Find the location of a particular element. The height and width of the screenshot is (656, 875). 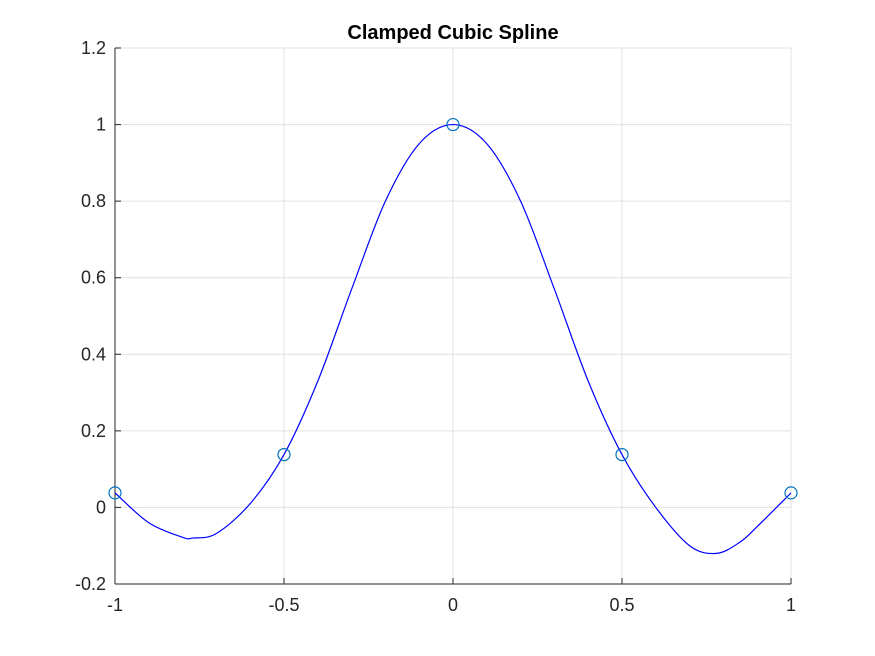

x-tick-label-2: 0 is located at coordinates (453, 605).